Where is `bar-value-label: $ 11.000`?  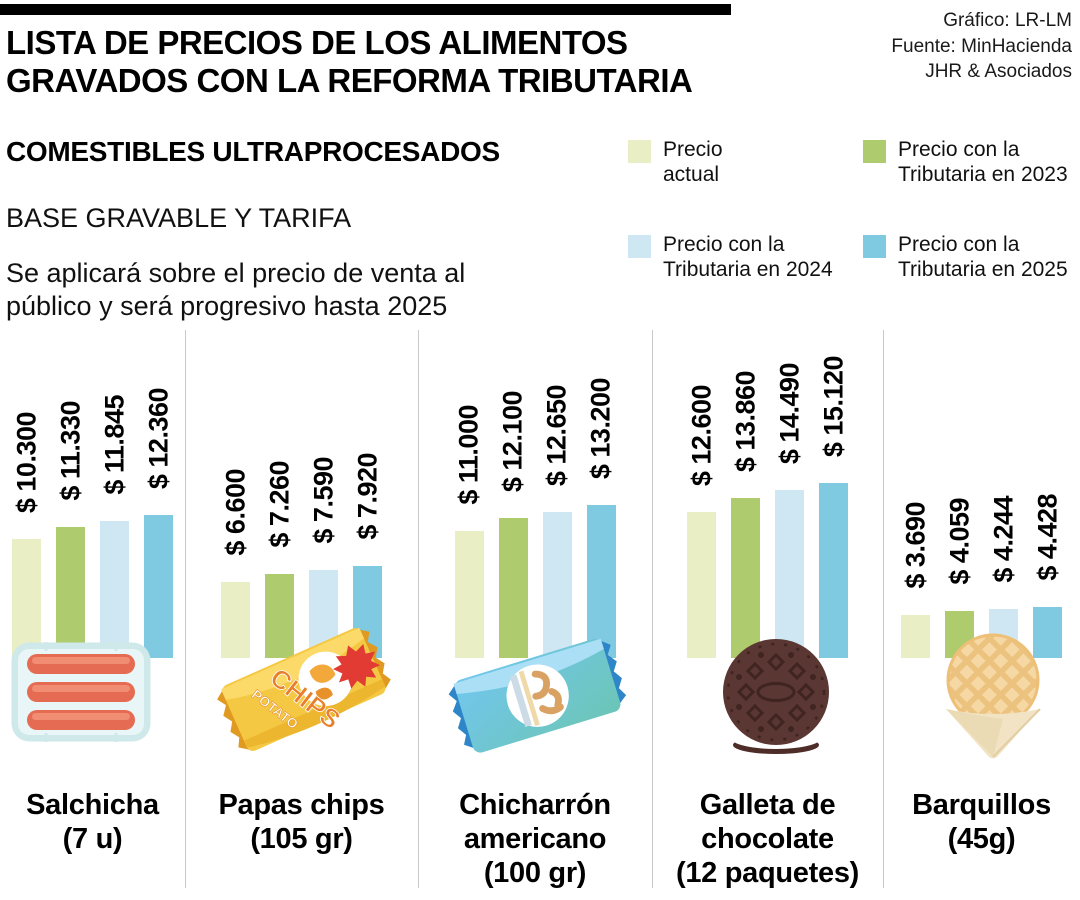 bar-value-label: $ 11.000 is located at coordinates (468, 455).